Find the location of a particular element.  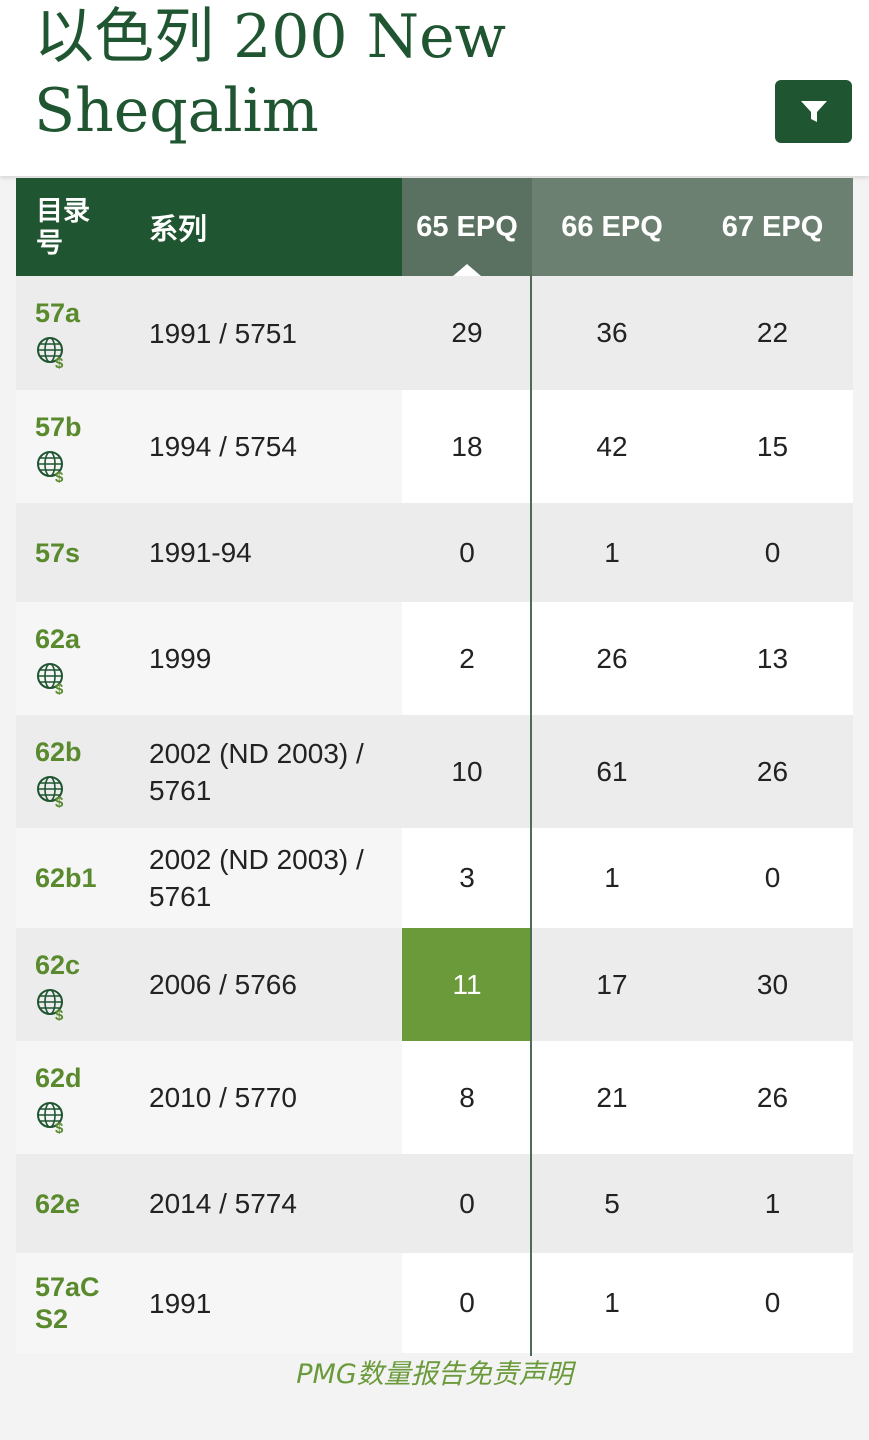

grade-65-count: 11 is located at coordinates (467, 984).